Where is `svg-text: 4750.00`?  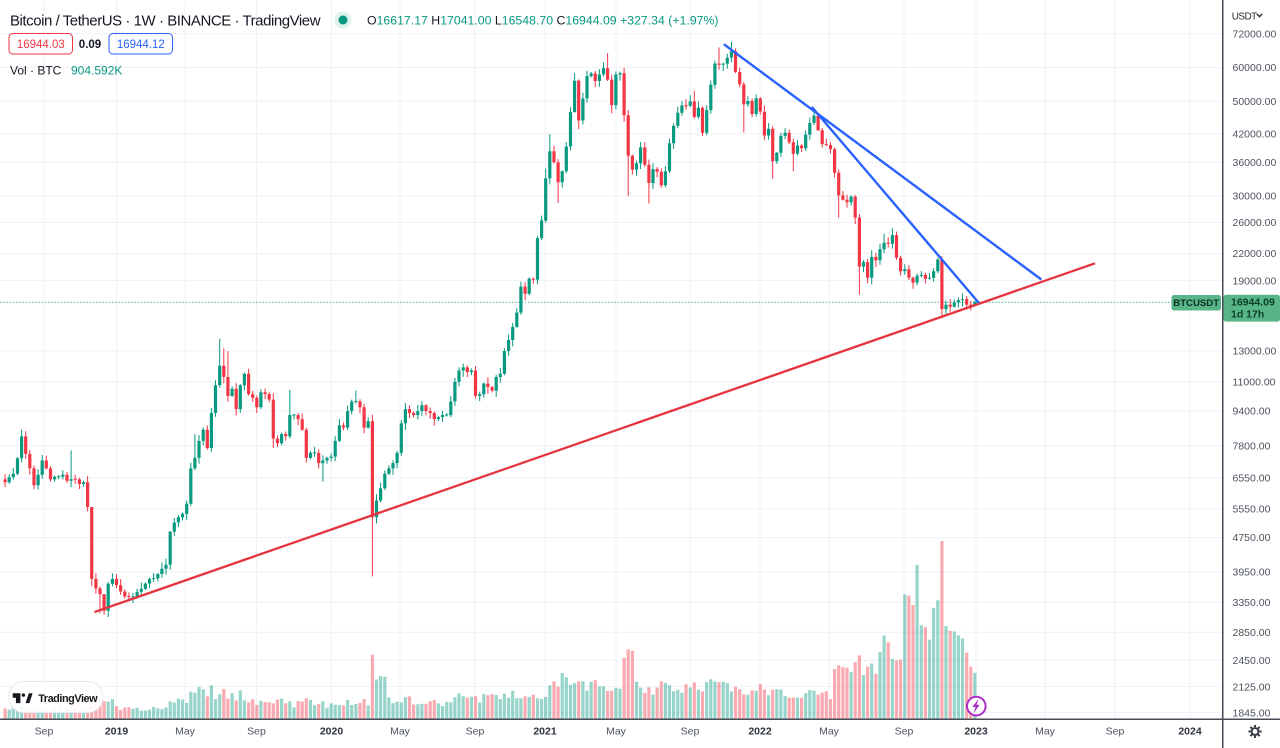
svg-text: 4750.00 is located at coordinates (1252, 538).